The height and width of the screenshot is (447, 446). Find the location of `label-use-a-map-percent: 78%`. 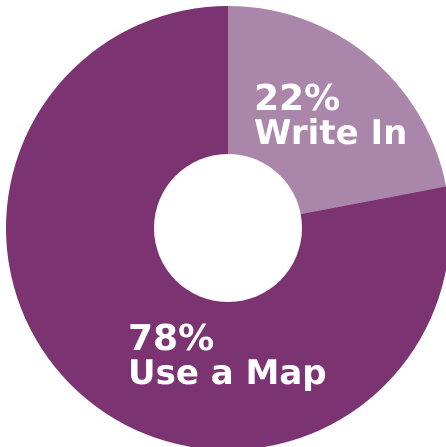

label-use-a-map-percent: 78% is located at coordinates (171, 338).